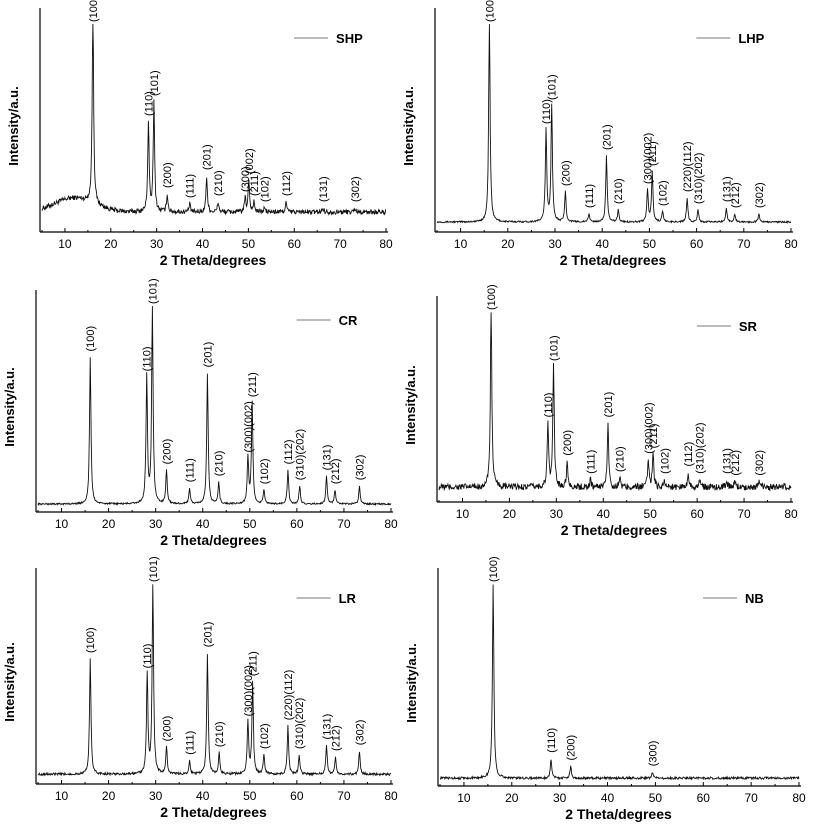 This screenshot has height=829, width=813. Describe the element at coordinates (289, 695) in the screenshot. I see `peak-label: (220)(112)` at that location.